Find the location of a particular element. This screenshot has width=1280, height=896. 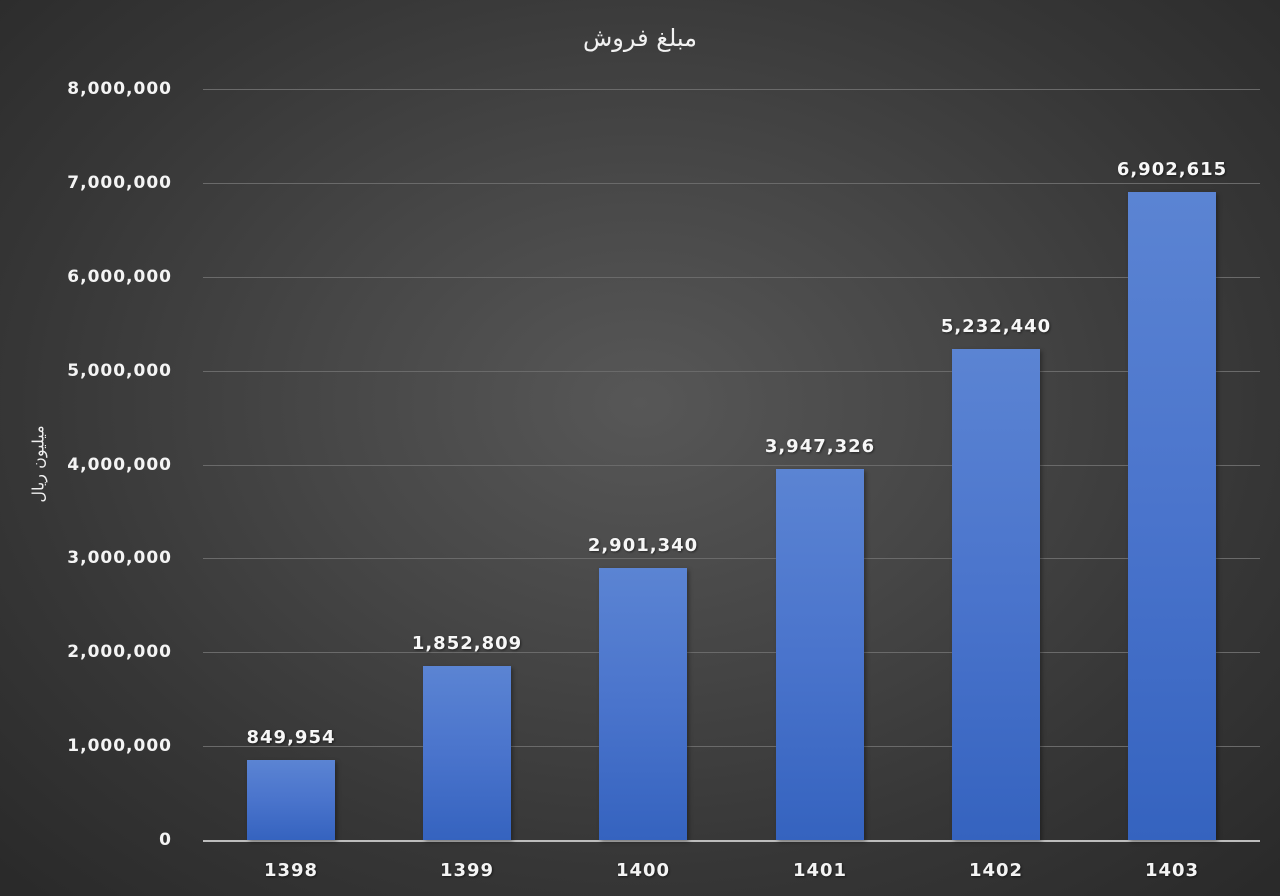

x-tick-label: 1398 is located at coordinates (291, 870).